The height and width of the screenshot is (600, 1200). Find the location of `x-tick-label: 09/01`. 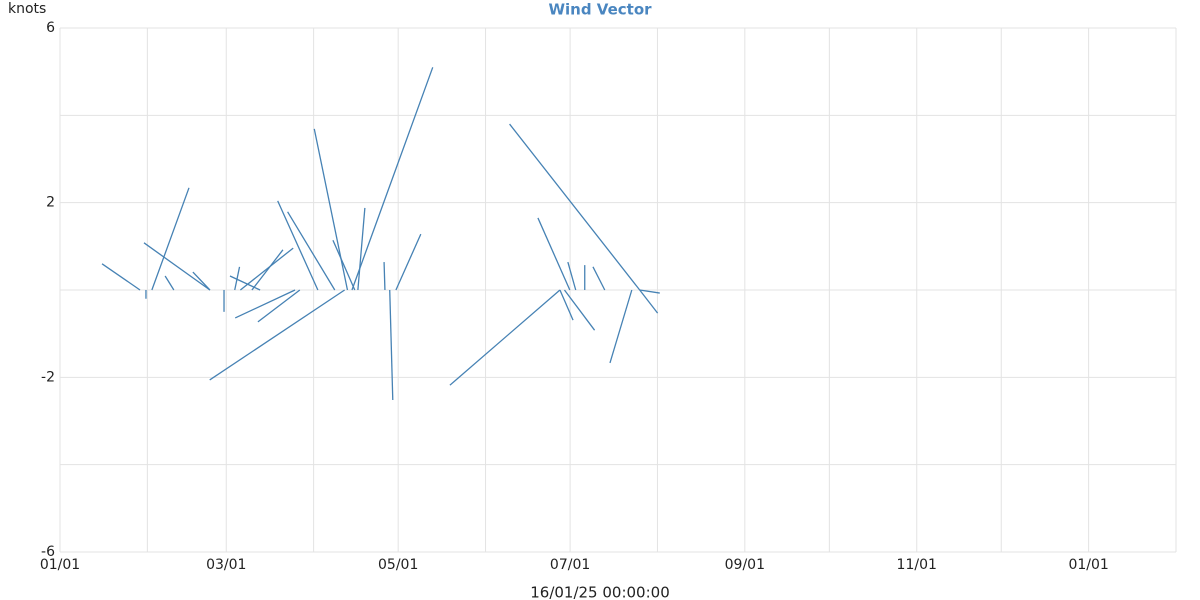

x-tick-label: 09/01 is located at coordinates (745, 565).